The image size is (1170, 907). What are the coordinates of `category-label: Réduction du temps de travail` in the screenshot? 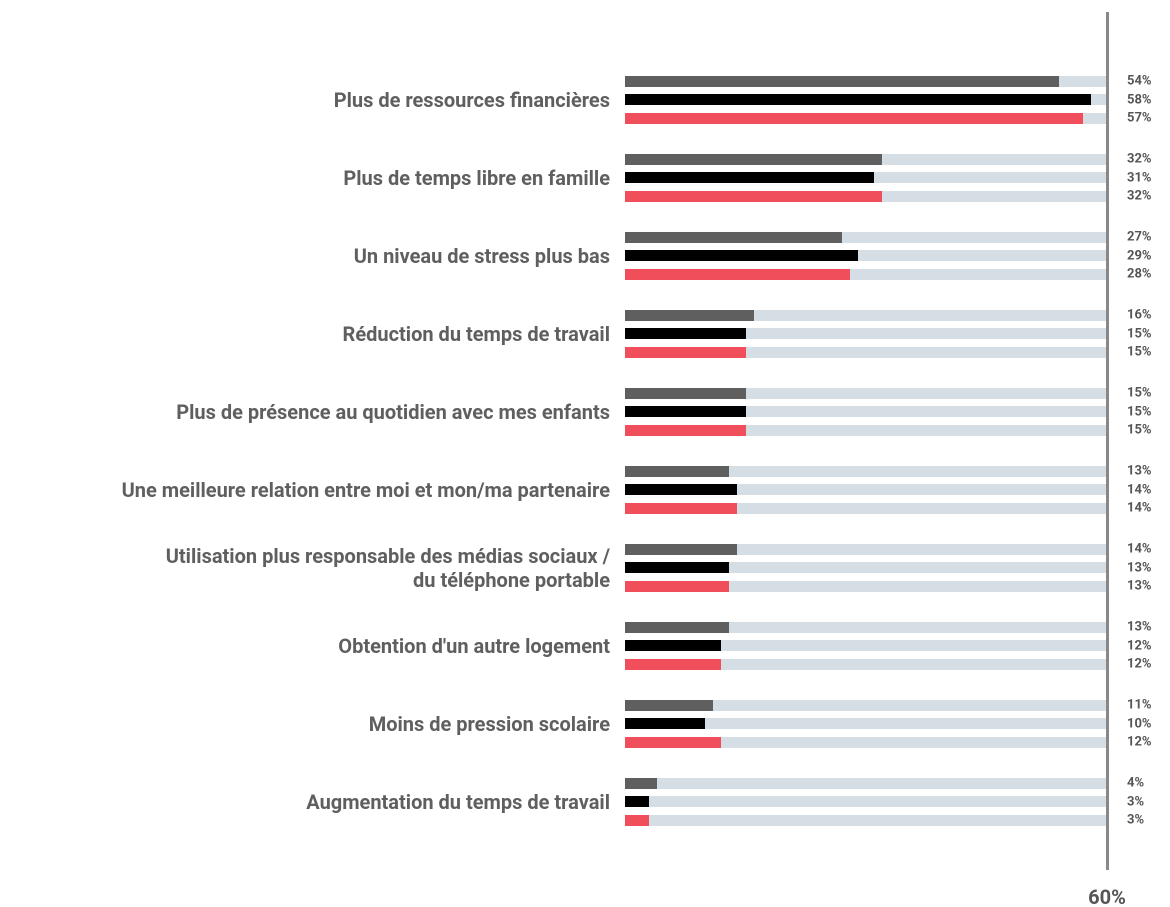 It's located at (476, 333).